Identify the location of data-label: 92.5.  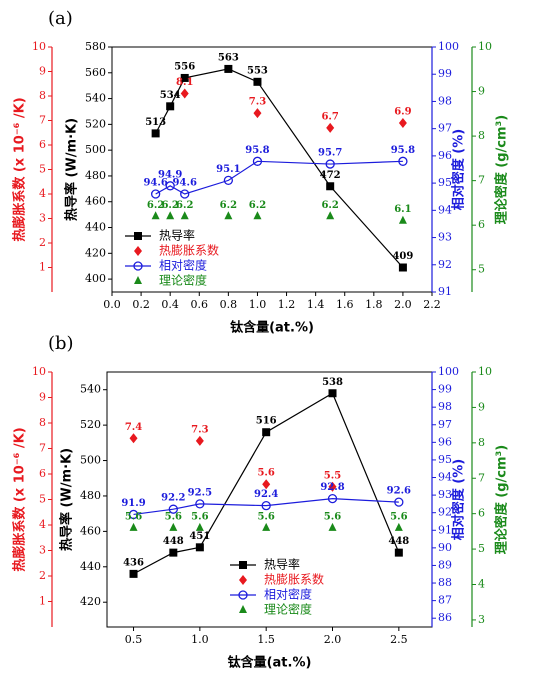
(200, 492).